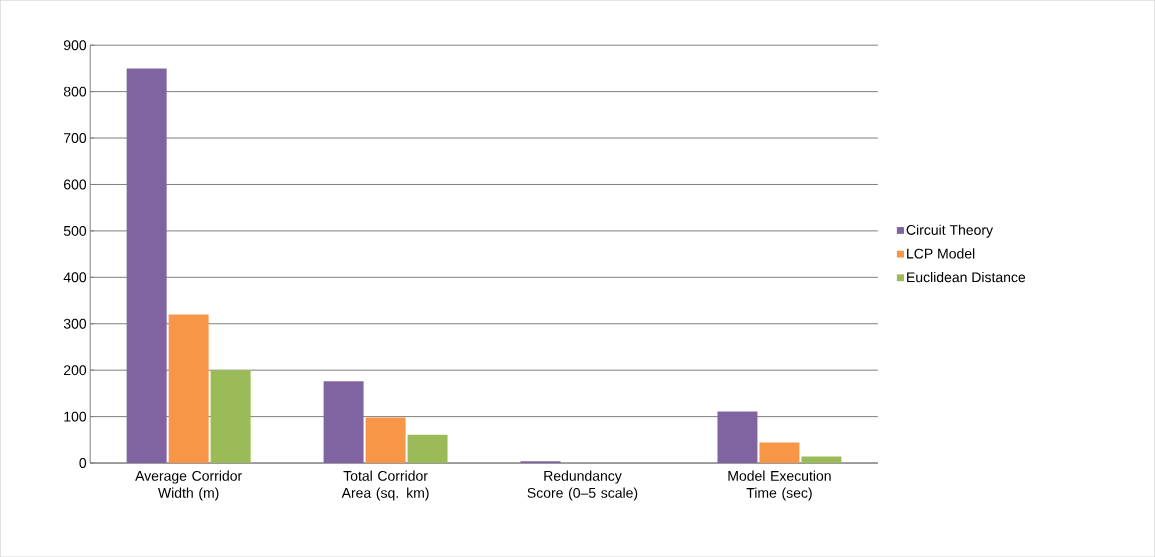 Image resolution: width=1155 pixels, height=557 pixels. Describe the element at coordinates (83, 462) in the screenshot. I see `y-tick-label: 0` at that location.